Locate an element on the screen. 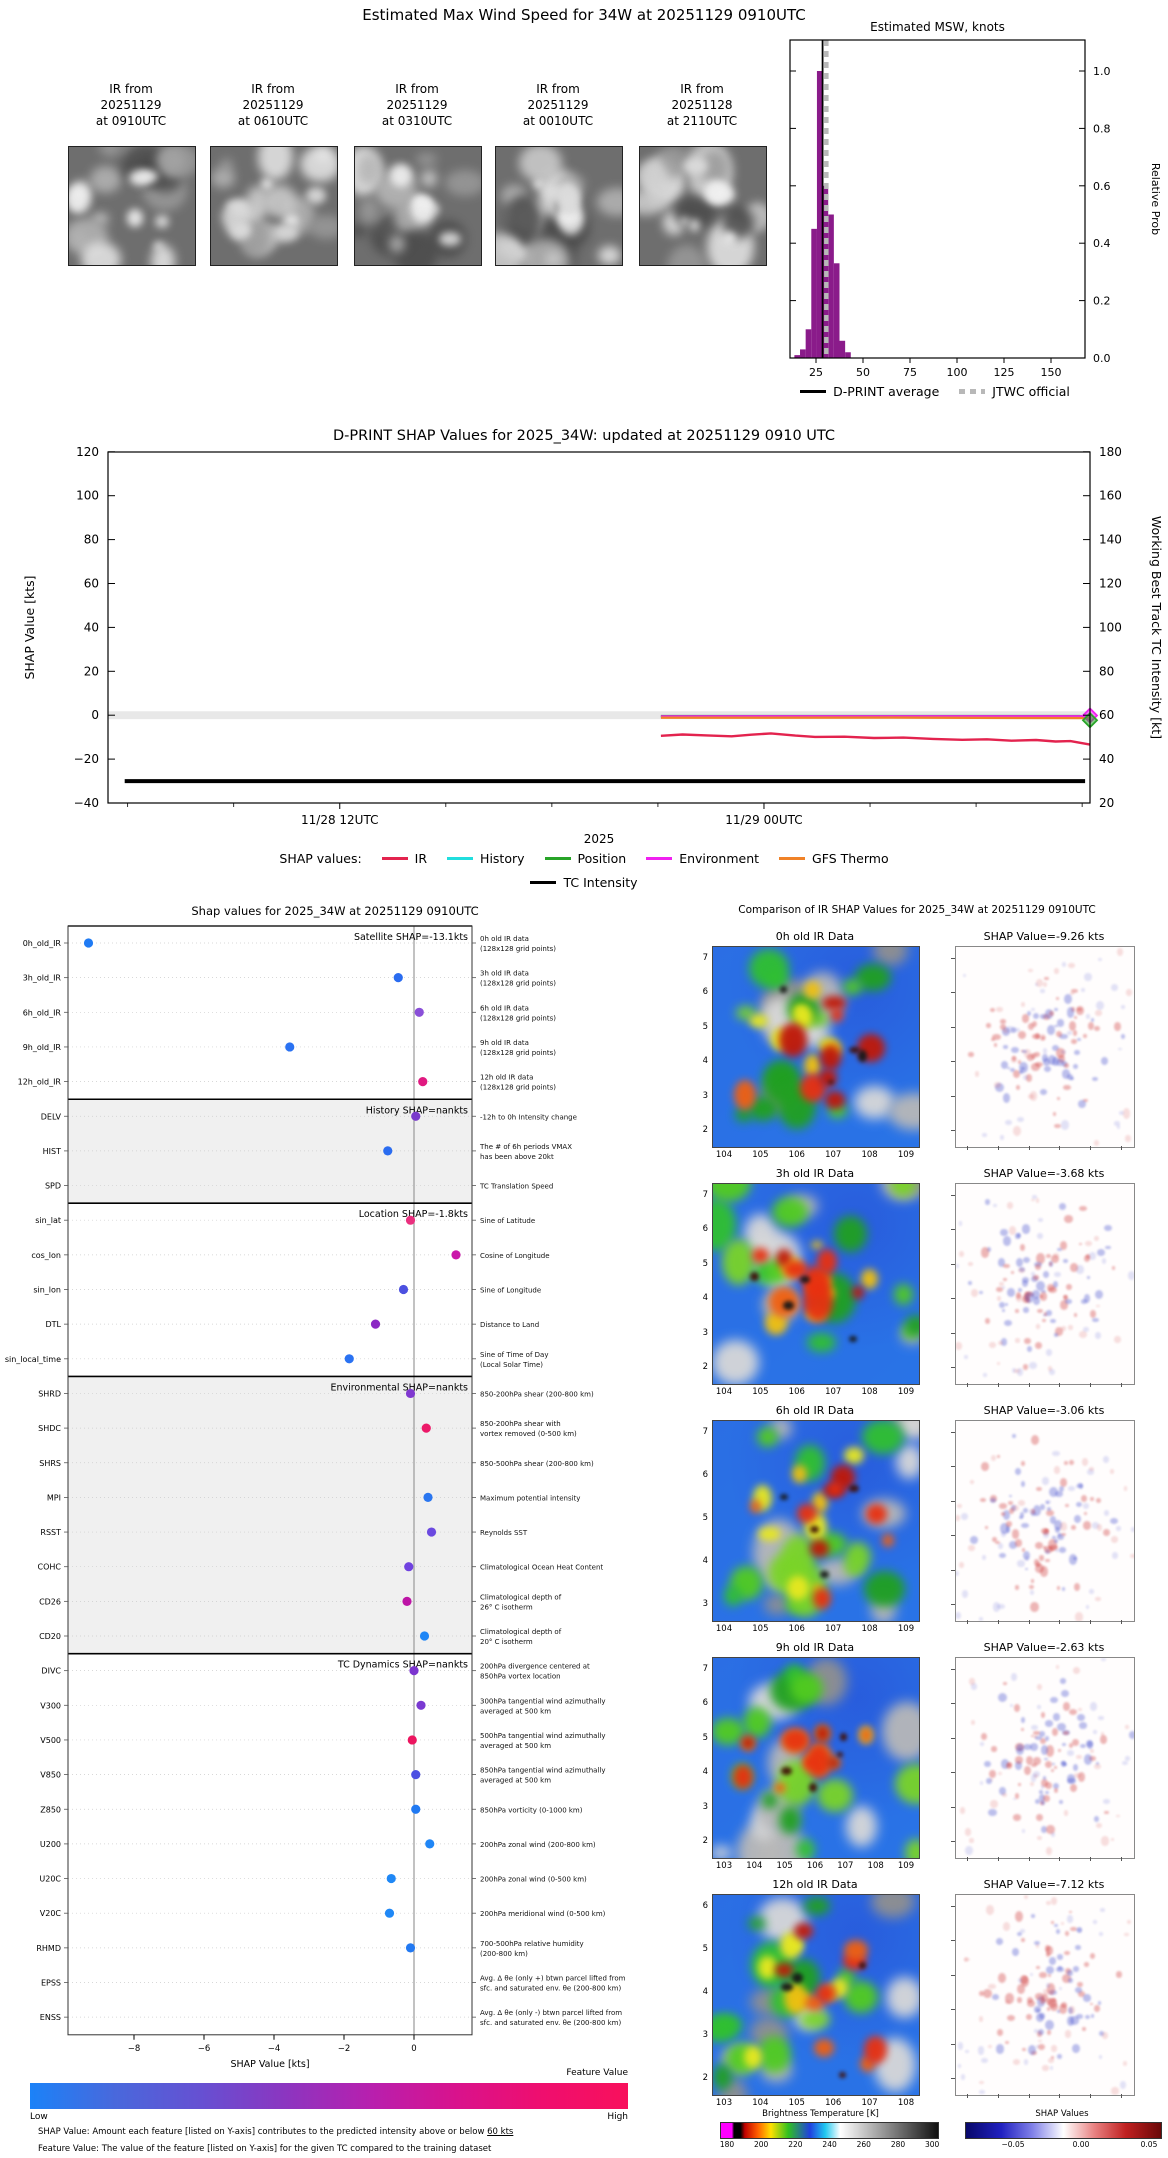 This screenshot has height=2158, width=1168. line-swatch is located at coordinates (543, 882).